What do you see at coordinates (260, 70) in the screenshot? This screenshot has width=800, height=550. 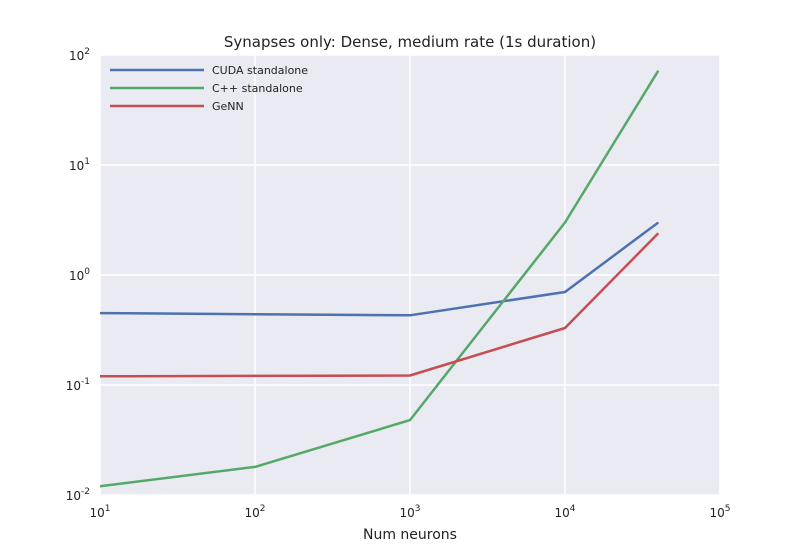 I see `legend-label: CUDA standalone` at bounding box center [260, 70].